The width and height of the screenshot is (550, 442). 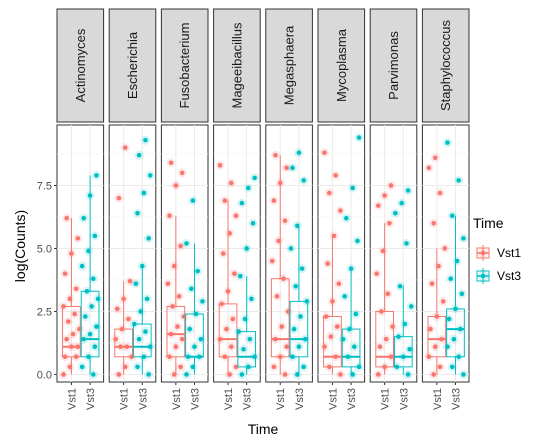 I want to click on y-tick-label: 0.0, so click(x=44, y=375).